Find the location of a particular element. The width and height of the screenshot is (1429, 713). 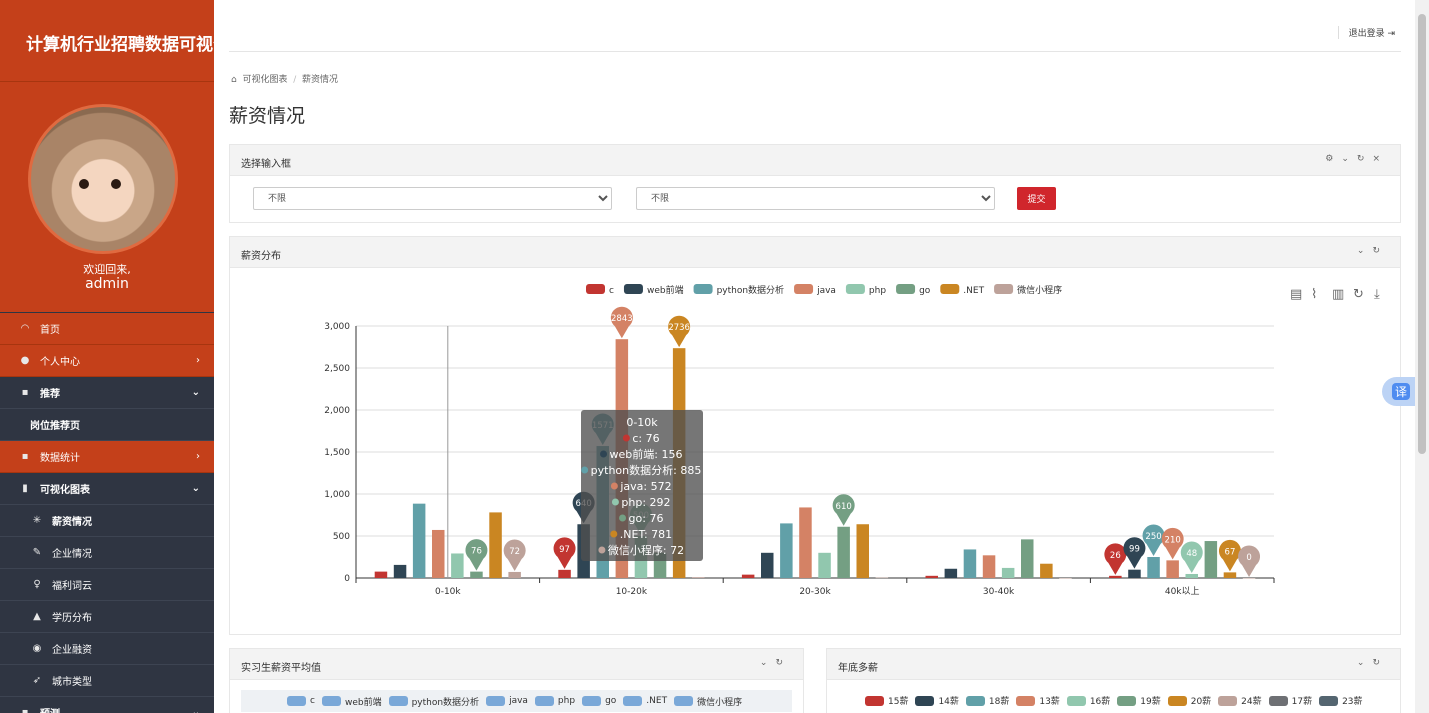

bonus-legend-item: 20薪 is located at coordinates (1189, 700).